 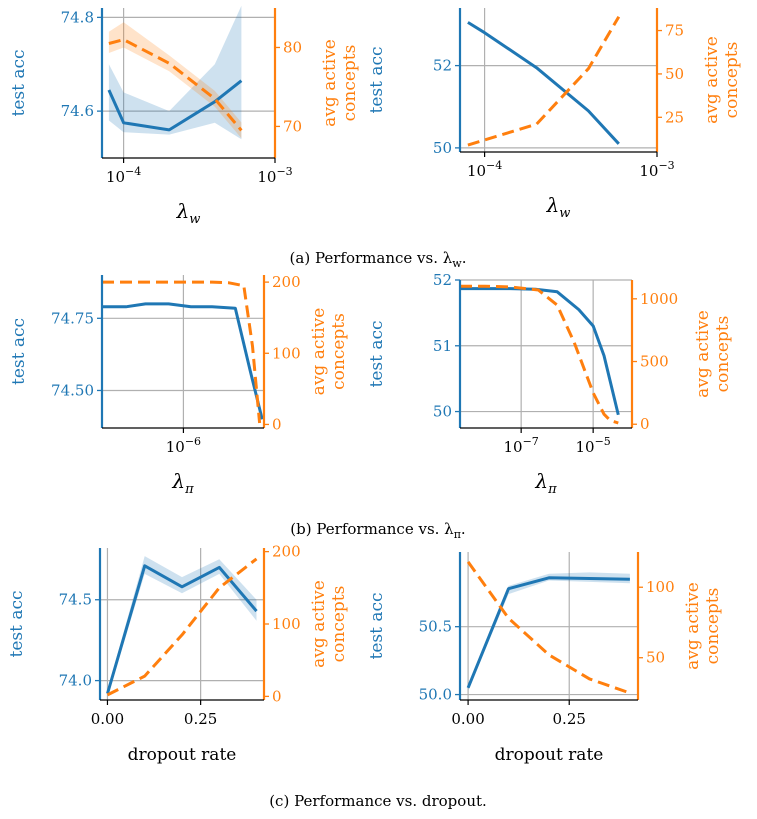 What do you see at coordinates (659, 299) in the screenshot?
I see `y2tick-label-2: 1000` at bounding box center [659, 299].